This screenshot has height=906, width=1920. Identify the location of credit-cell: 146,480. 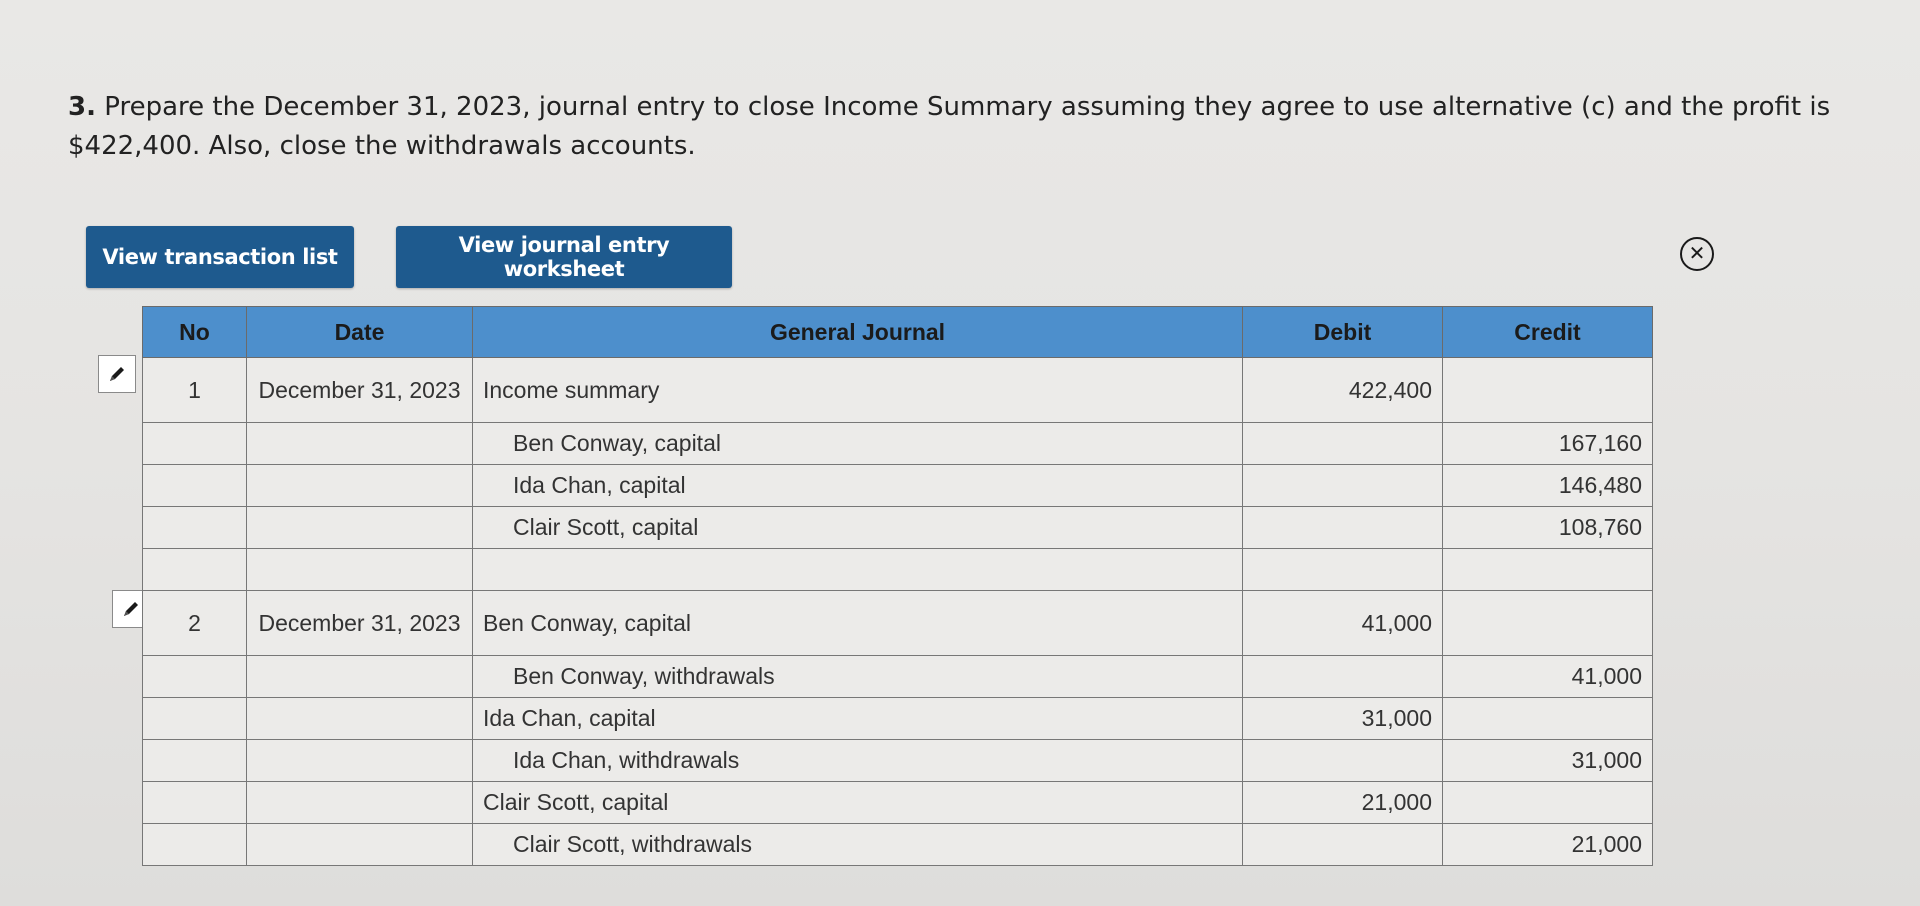
(1547, 485).